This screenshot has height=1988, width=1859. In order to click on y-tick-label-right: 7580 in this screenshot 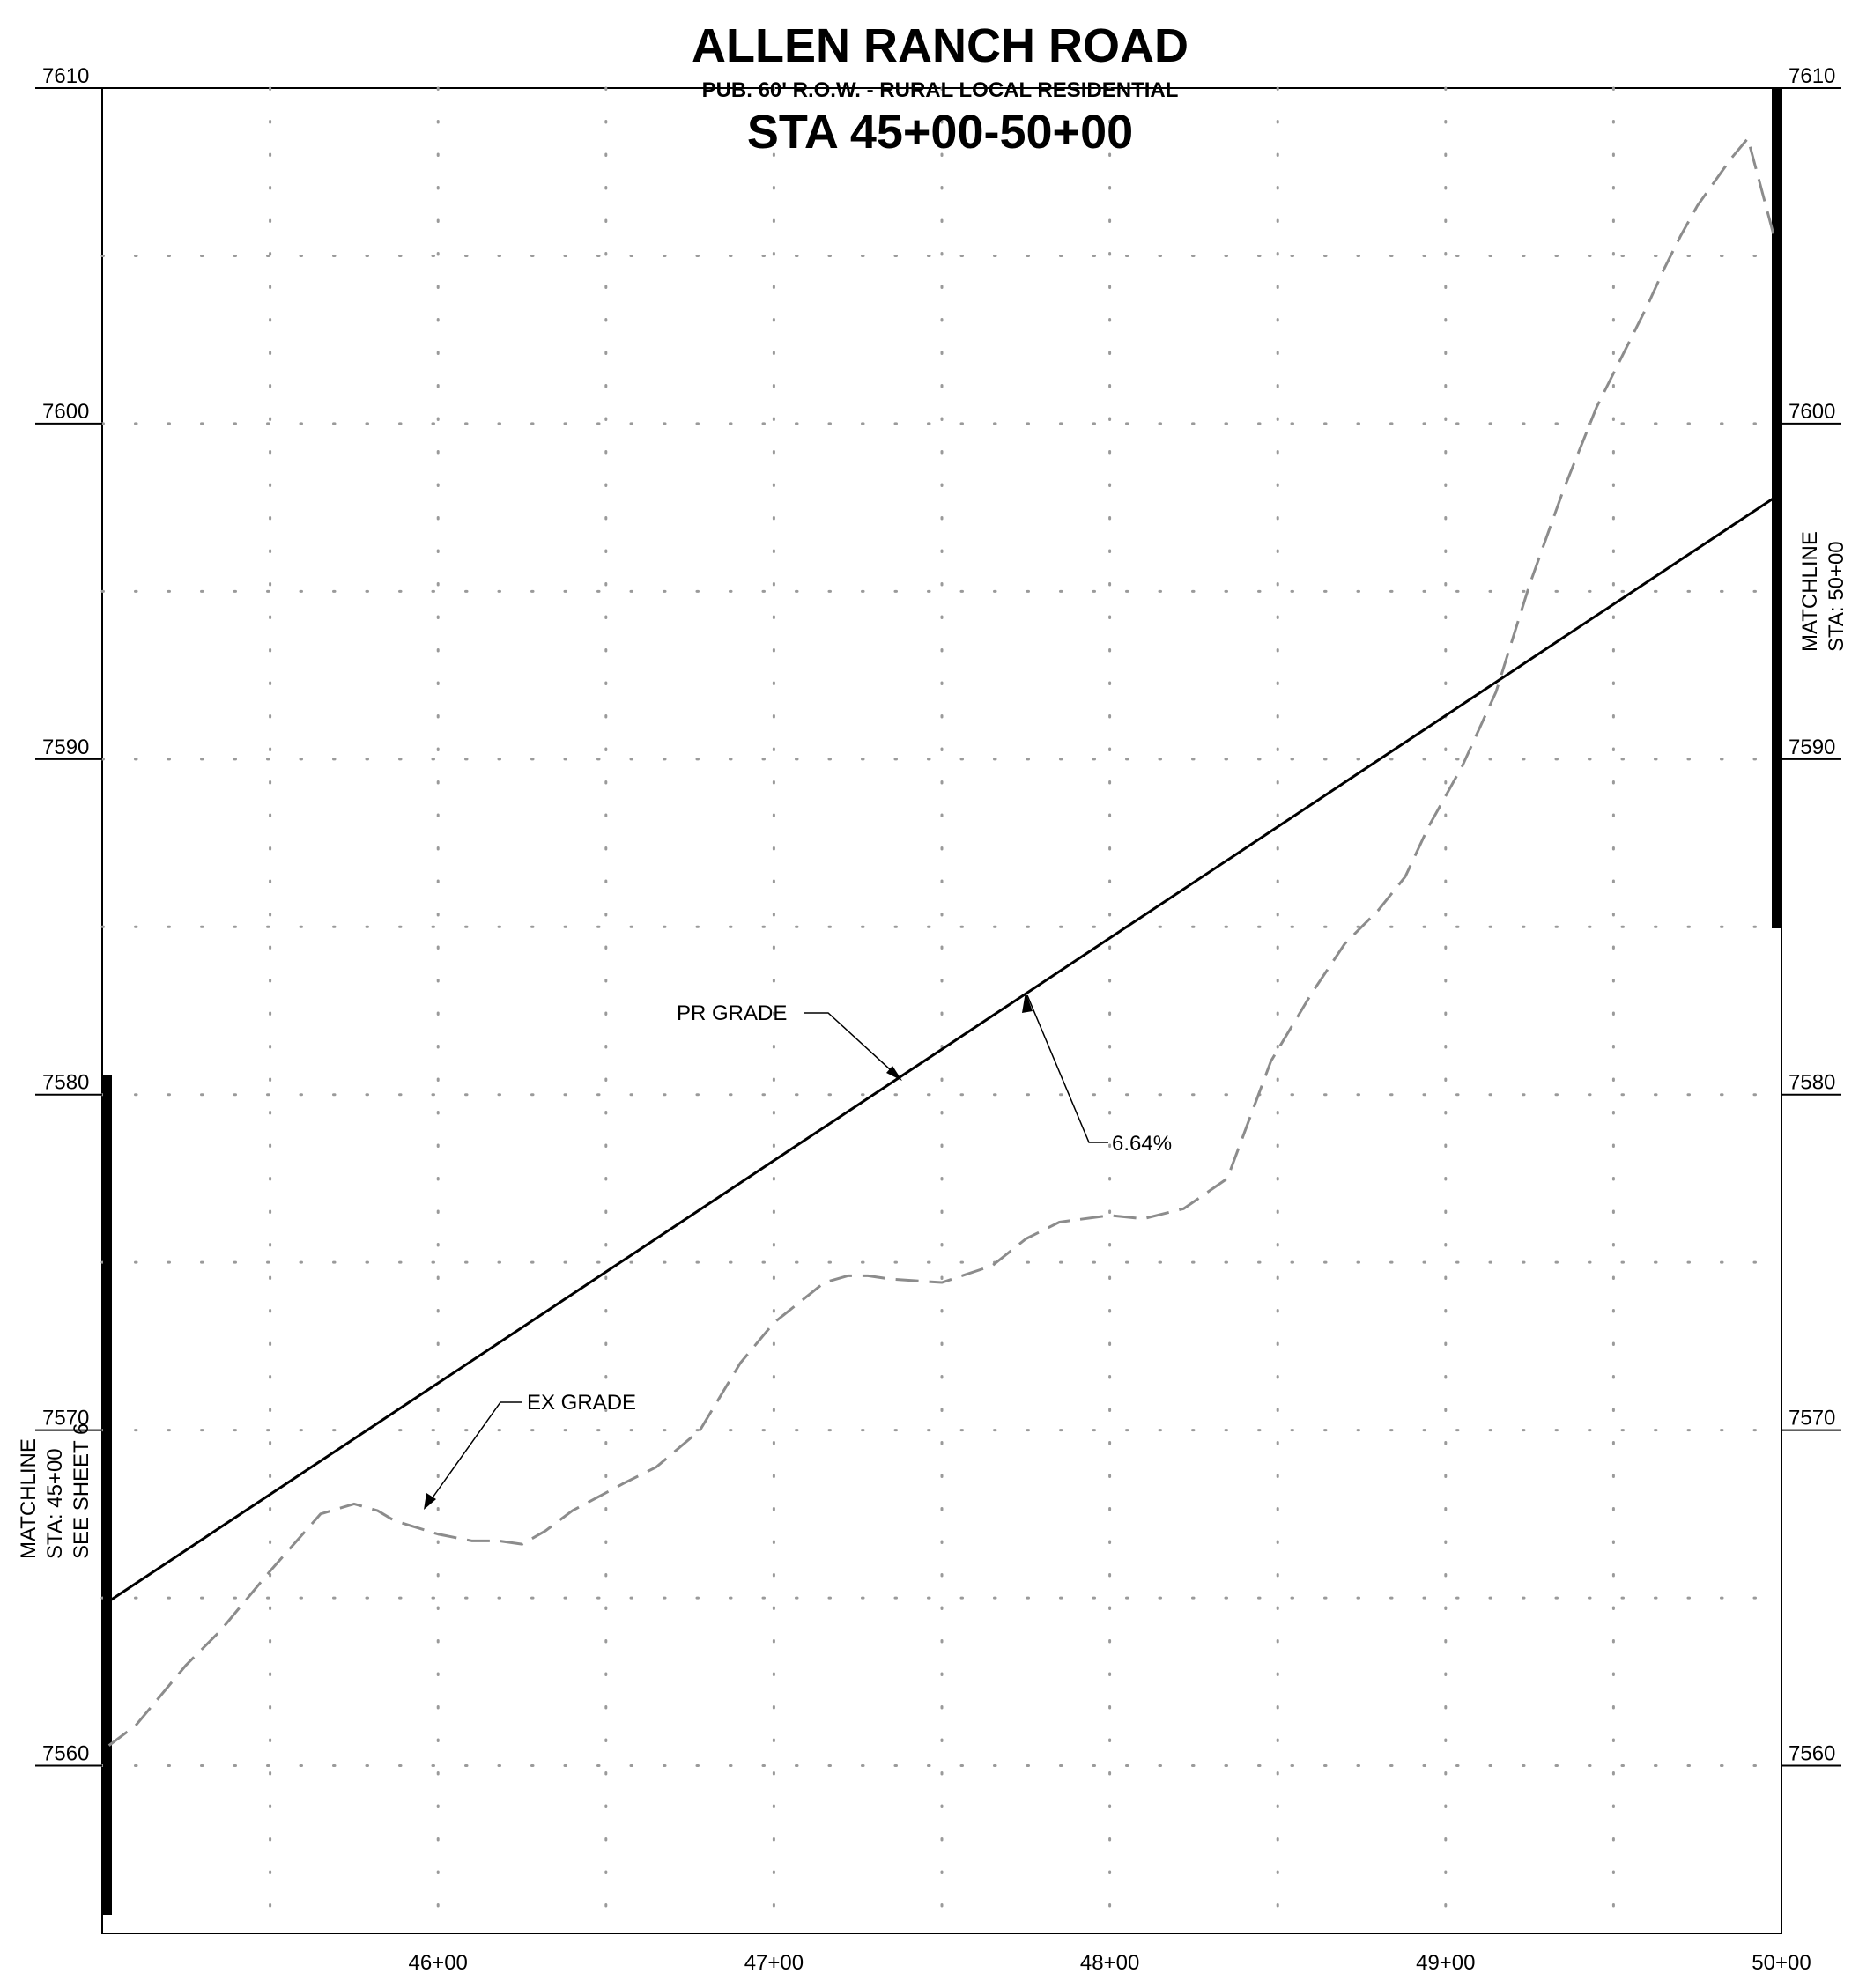, I will do `click(1812, 1083)`.